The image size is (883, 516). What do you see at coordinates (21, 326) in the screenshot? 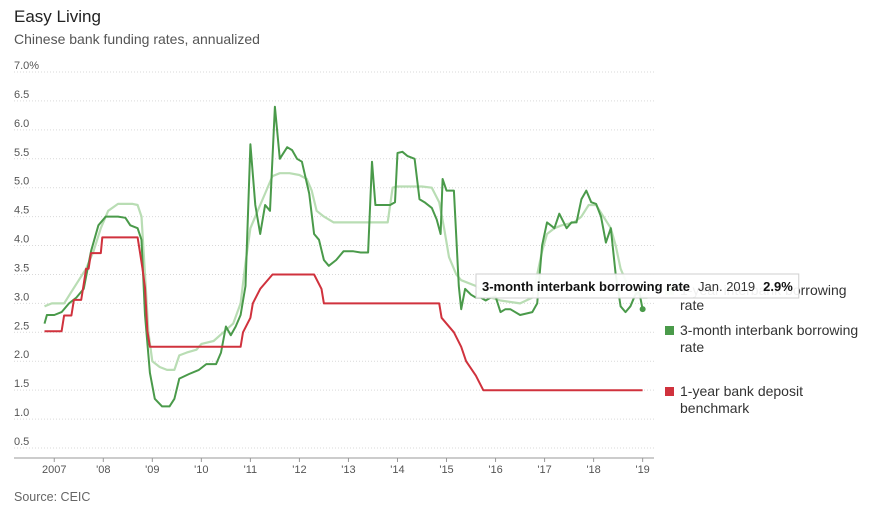
I see `y-tick-label: 2.5` at bounding box center [21, 326].